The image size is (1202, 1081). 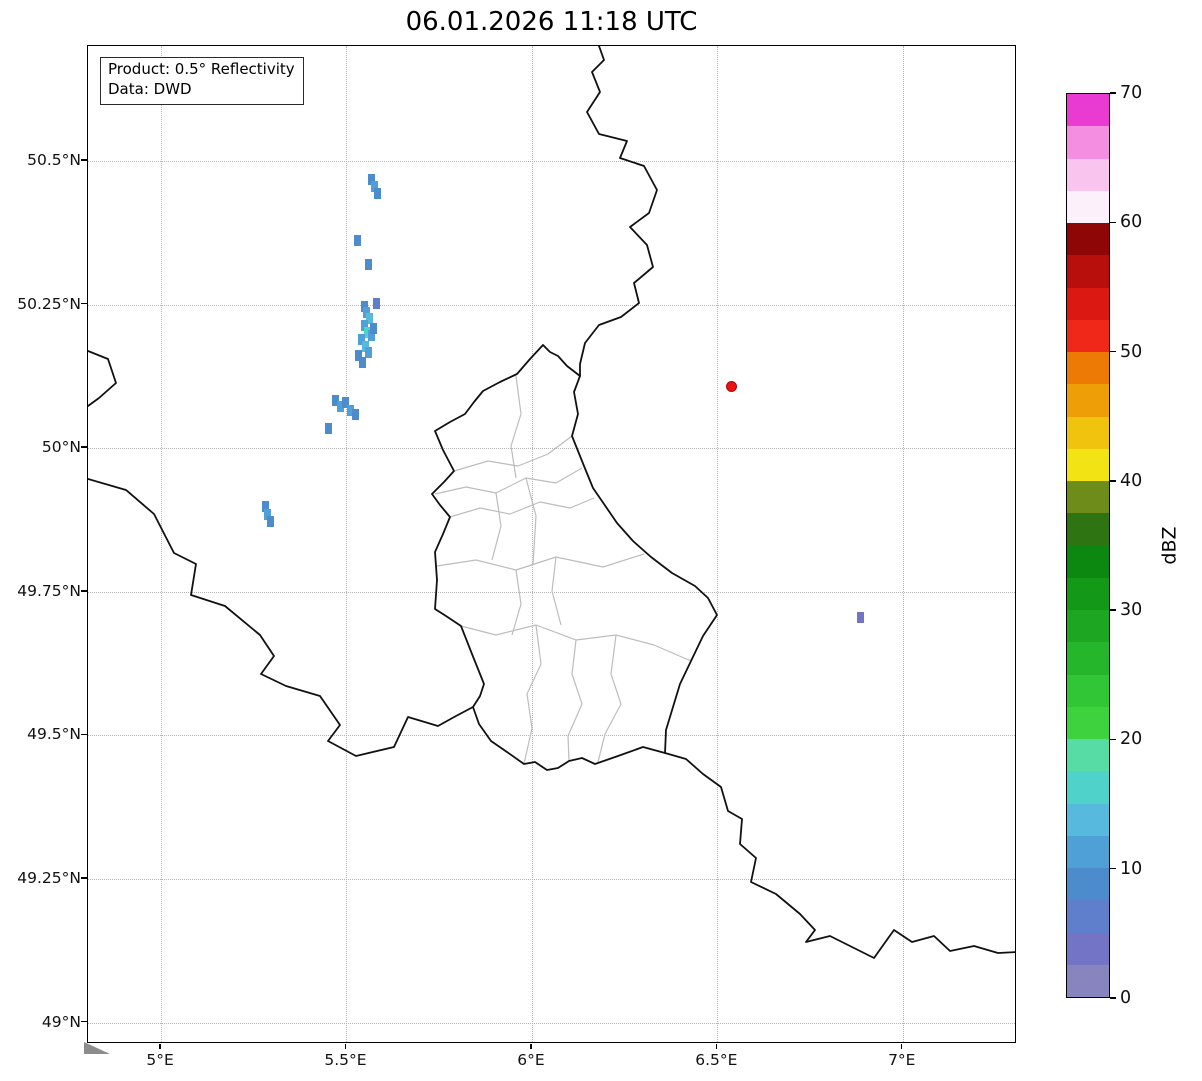 I want to click on colorbar-tick-label: 30, so click(x=1131, y=610).